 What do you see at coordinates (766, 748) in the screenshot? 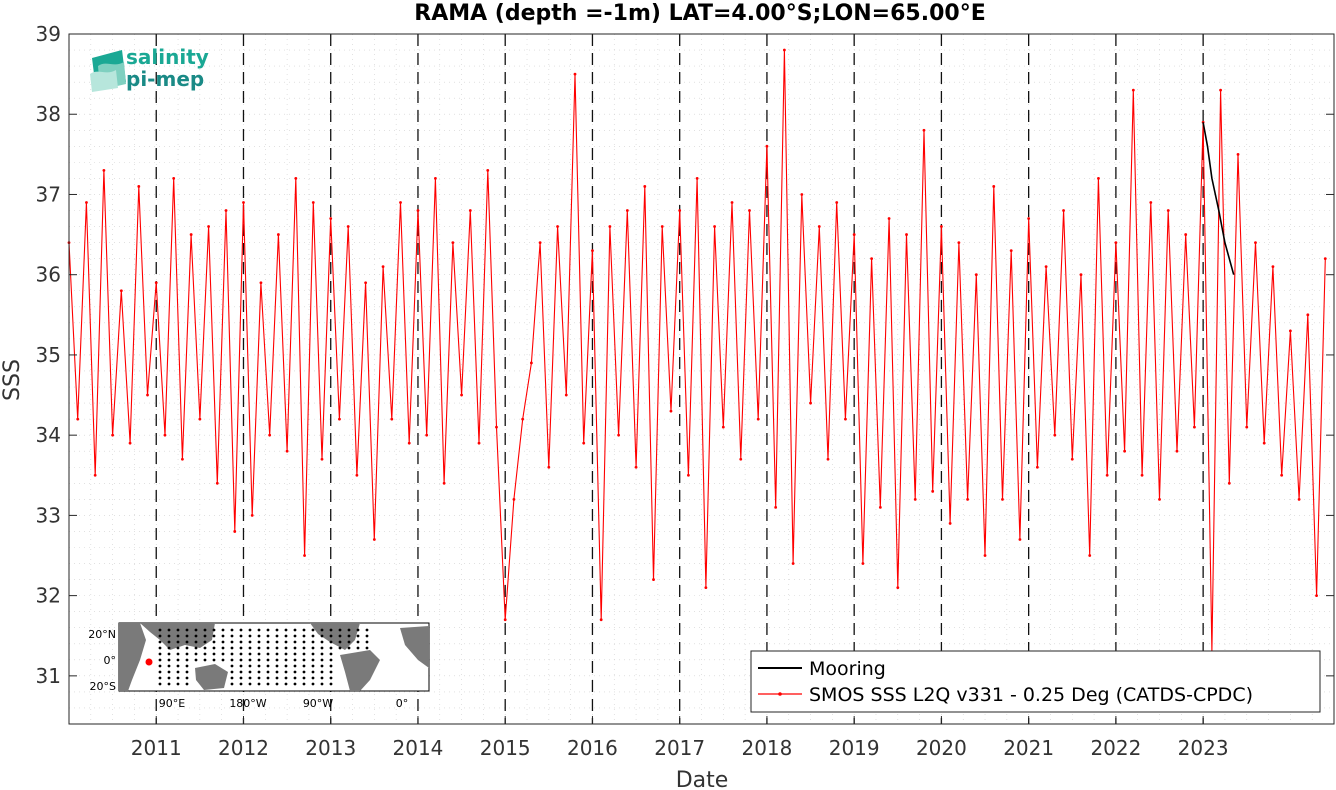
I see `x-tick-label: 2018` at bounding box center [766, 748].